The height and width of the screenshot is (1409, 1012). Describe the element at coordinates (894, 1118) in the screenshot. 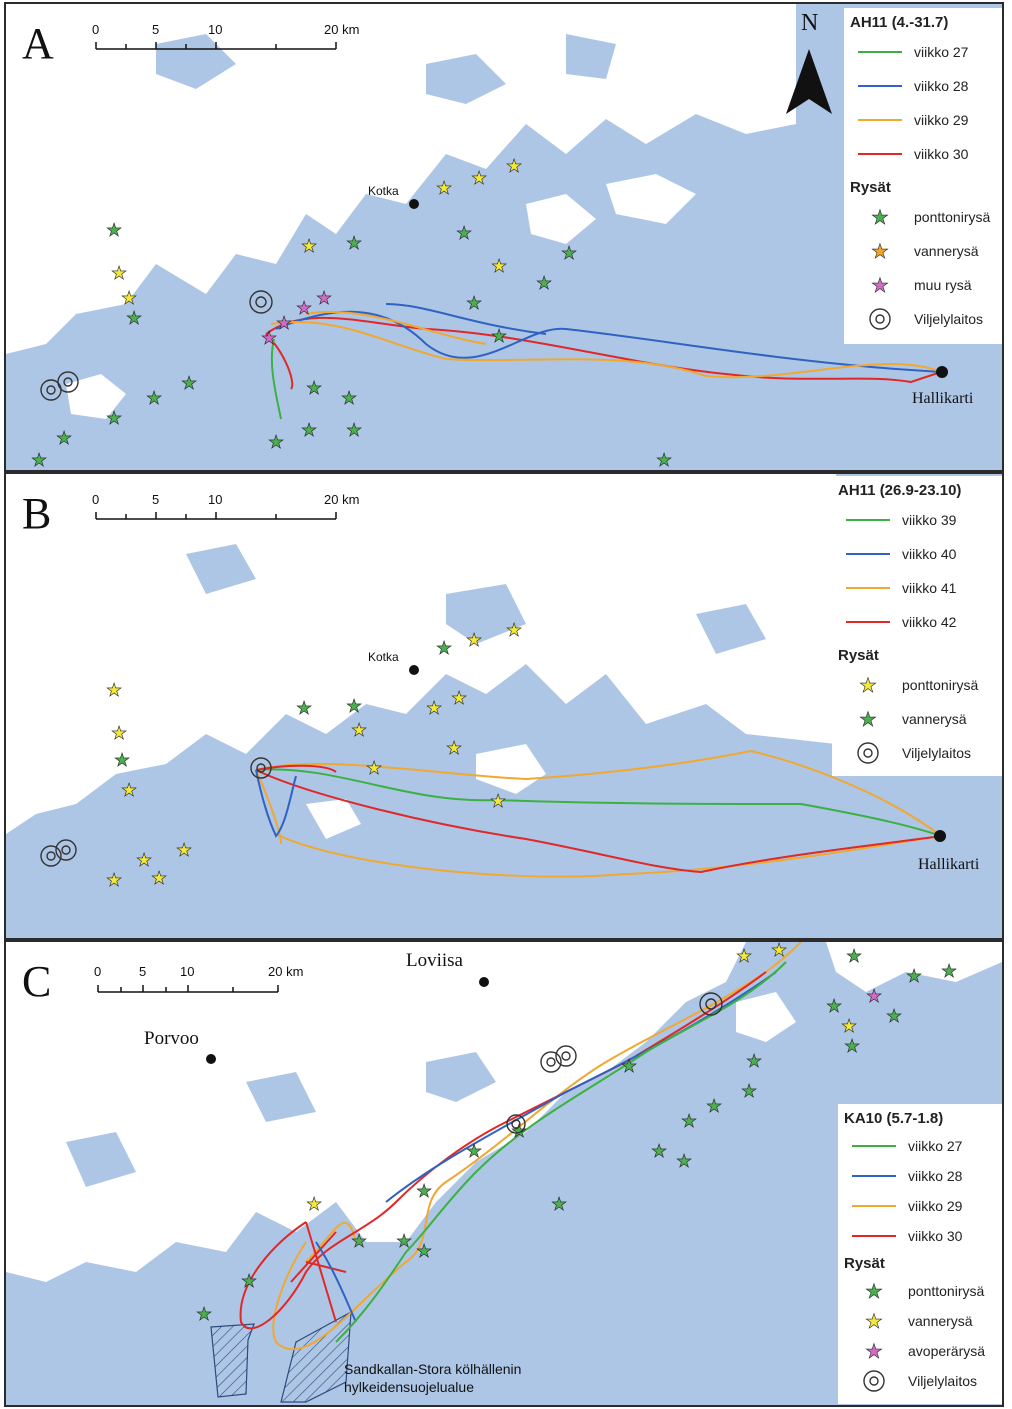

I see `legend-title: KA10 (5.7-1.8)` at that location.